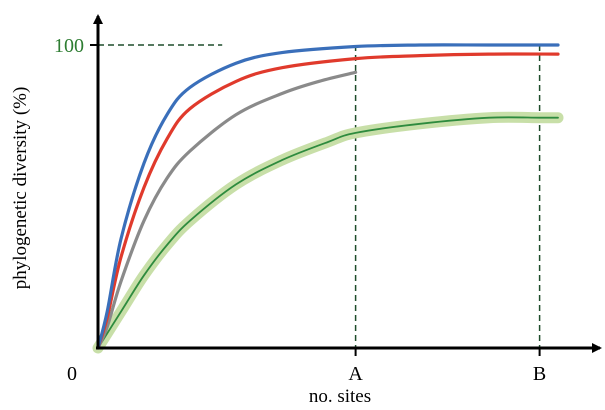 The width and height of the screenshot is (605, 410). I want to click on y-tick-layer: 100, so click(76, 46).